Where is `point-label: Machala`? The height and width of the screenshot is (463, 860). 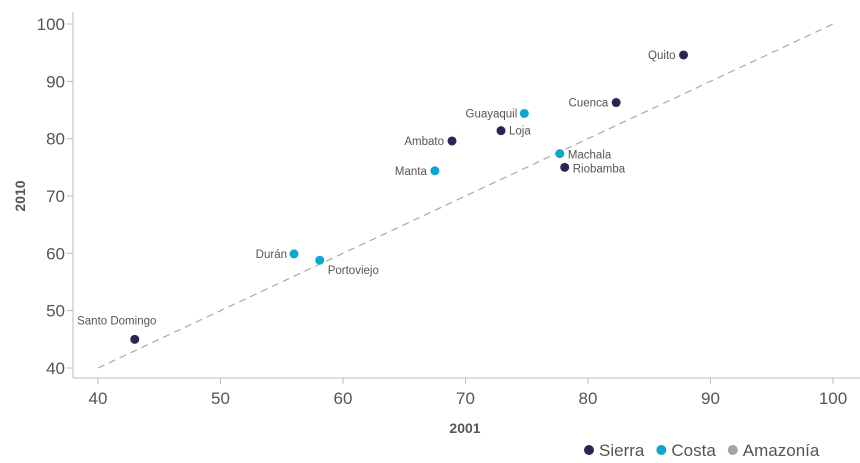
point-label: Machala is located at coordinates (590, 156).